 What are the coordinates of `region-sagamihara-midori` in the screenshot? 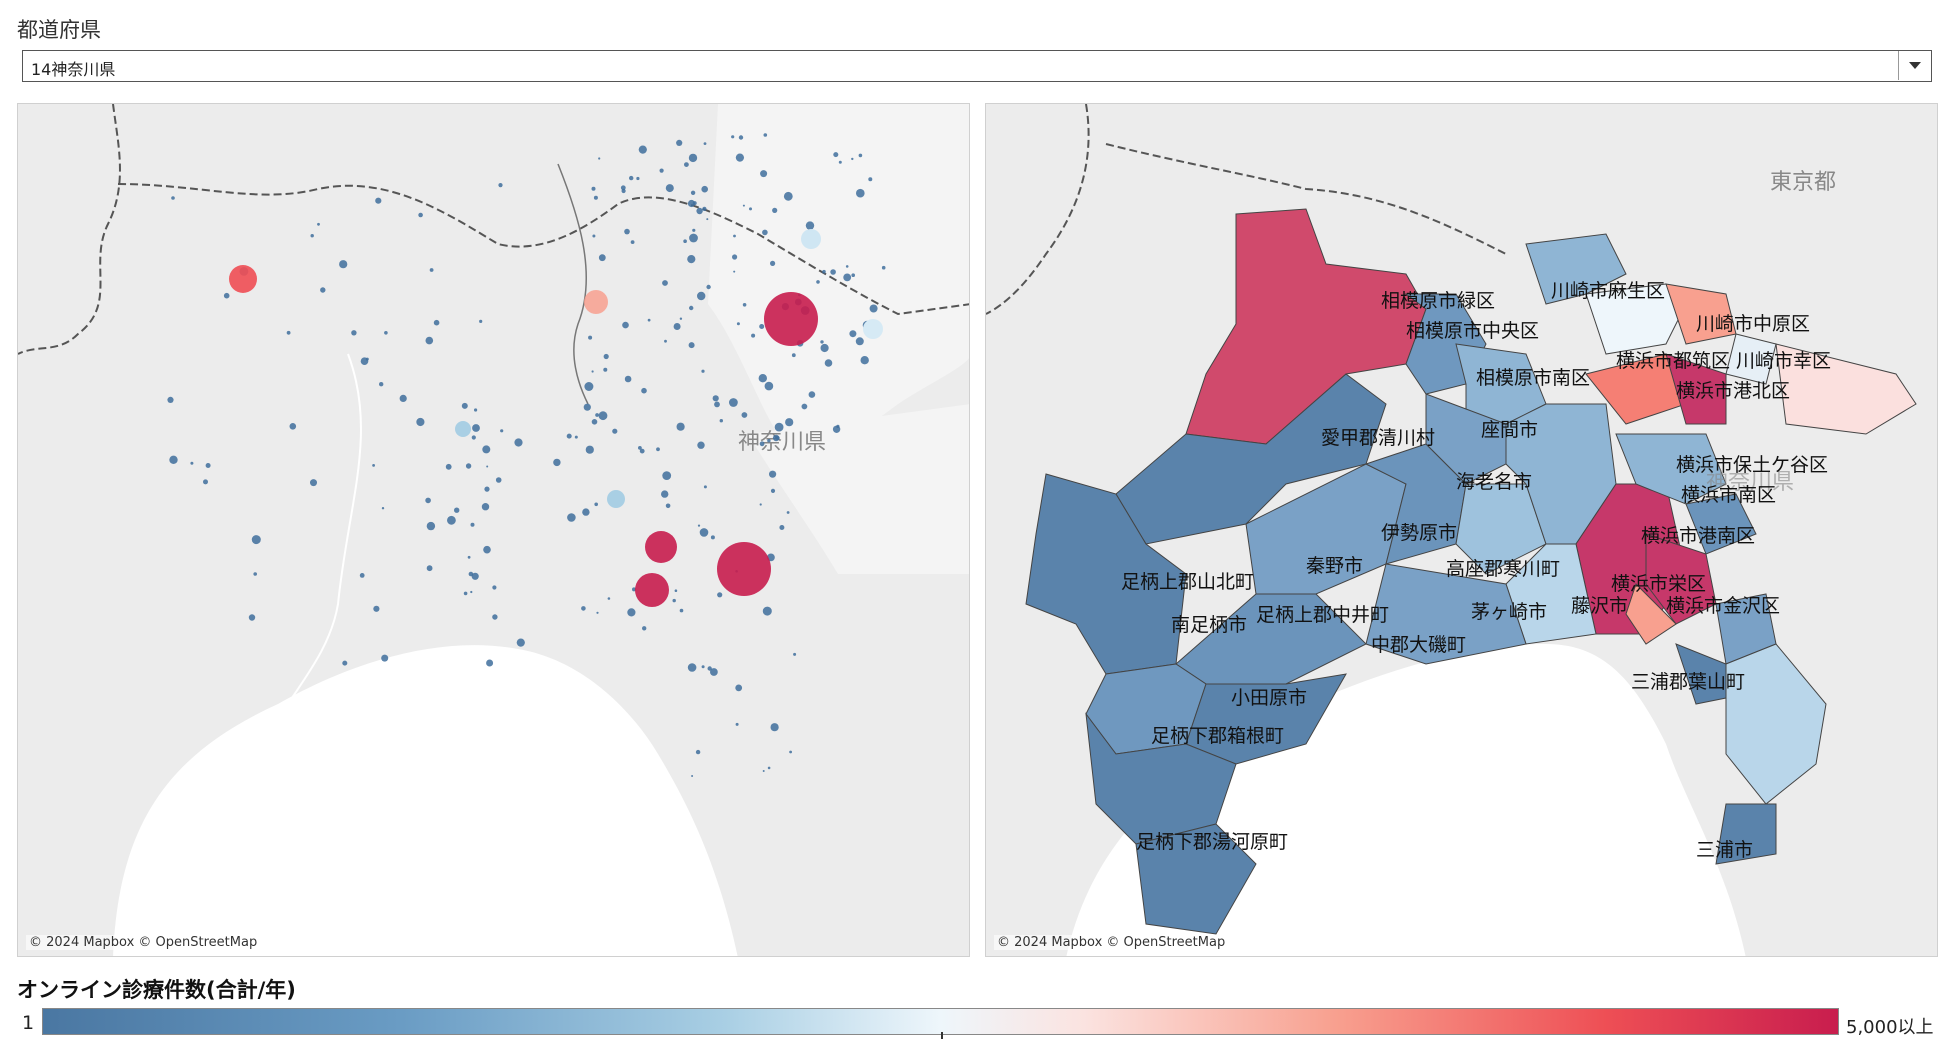 It's located at (1306, 326).